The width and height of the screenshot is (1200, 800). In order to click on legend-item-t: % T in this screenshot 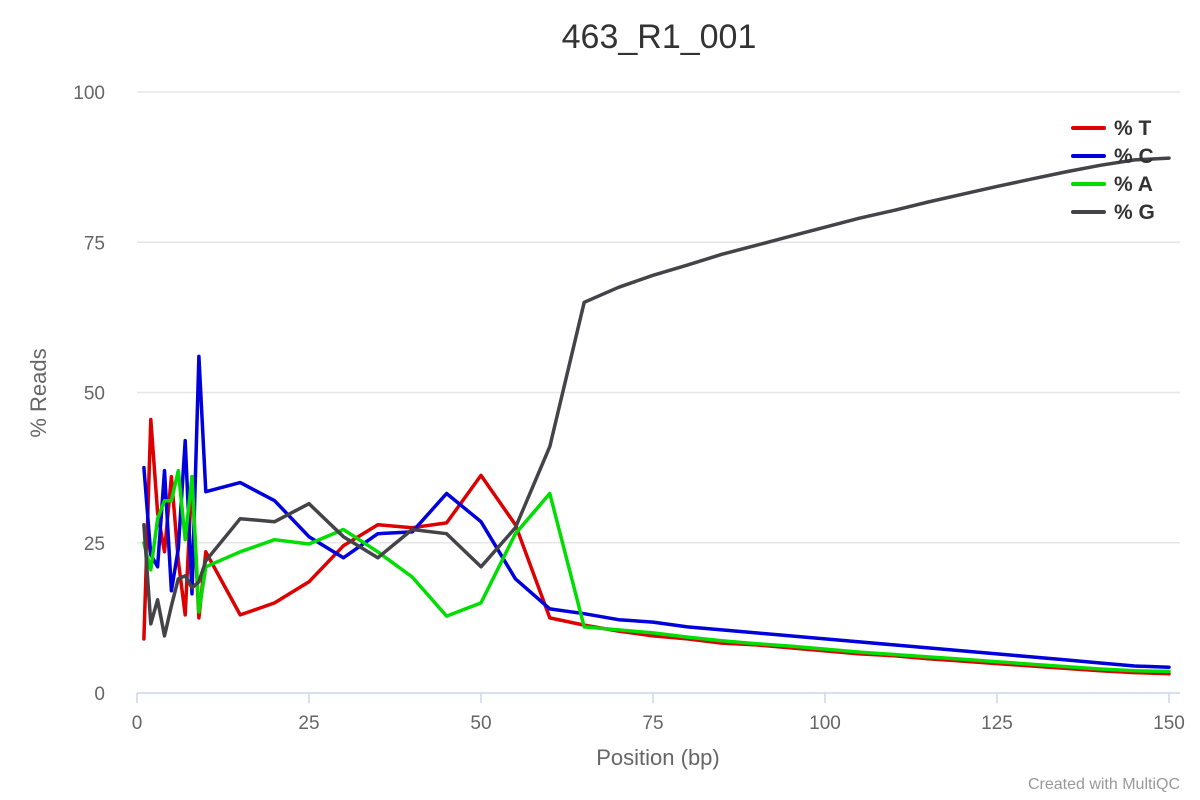, I will do `click(1111, 128)`.